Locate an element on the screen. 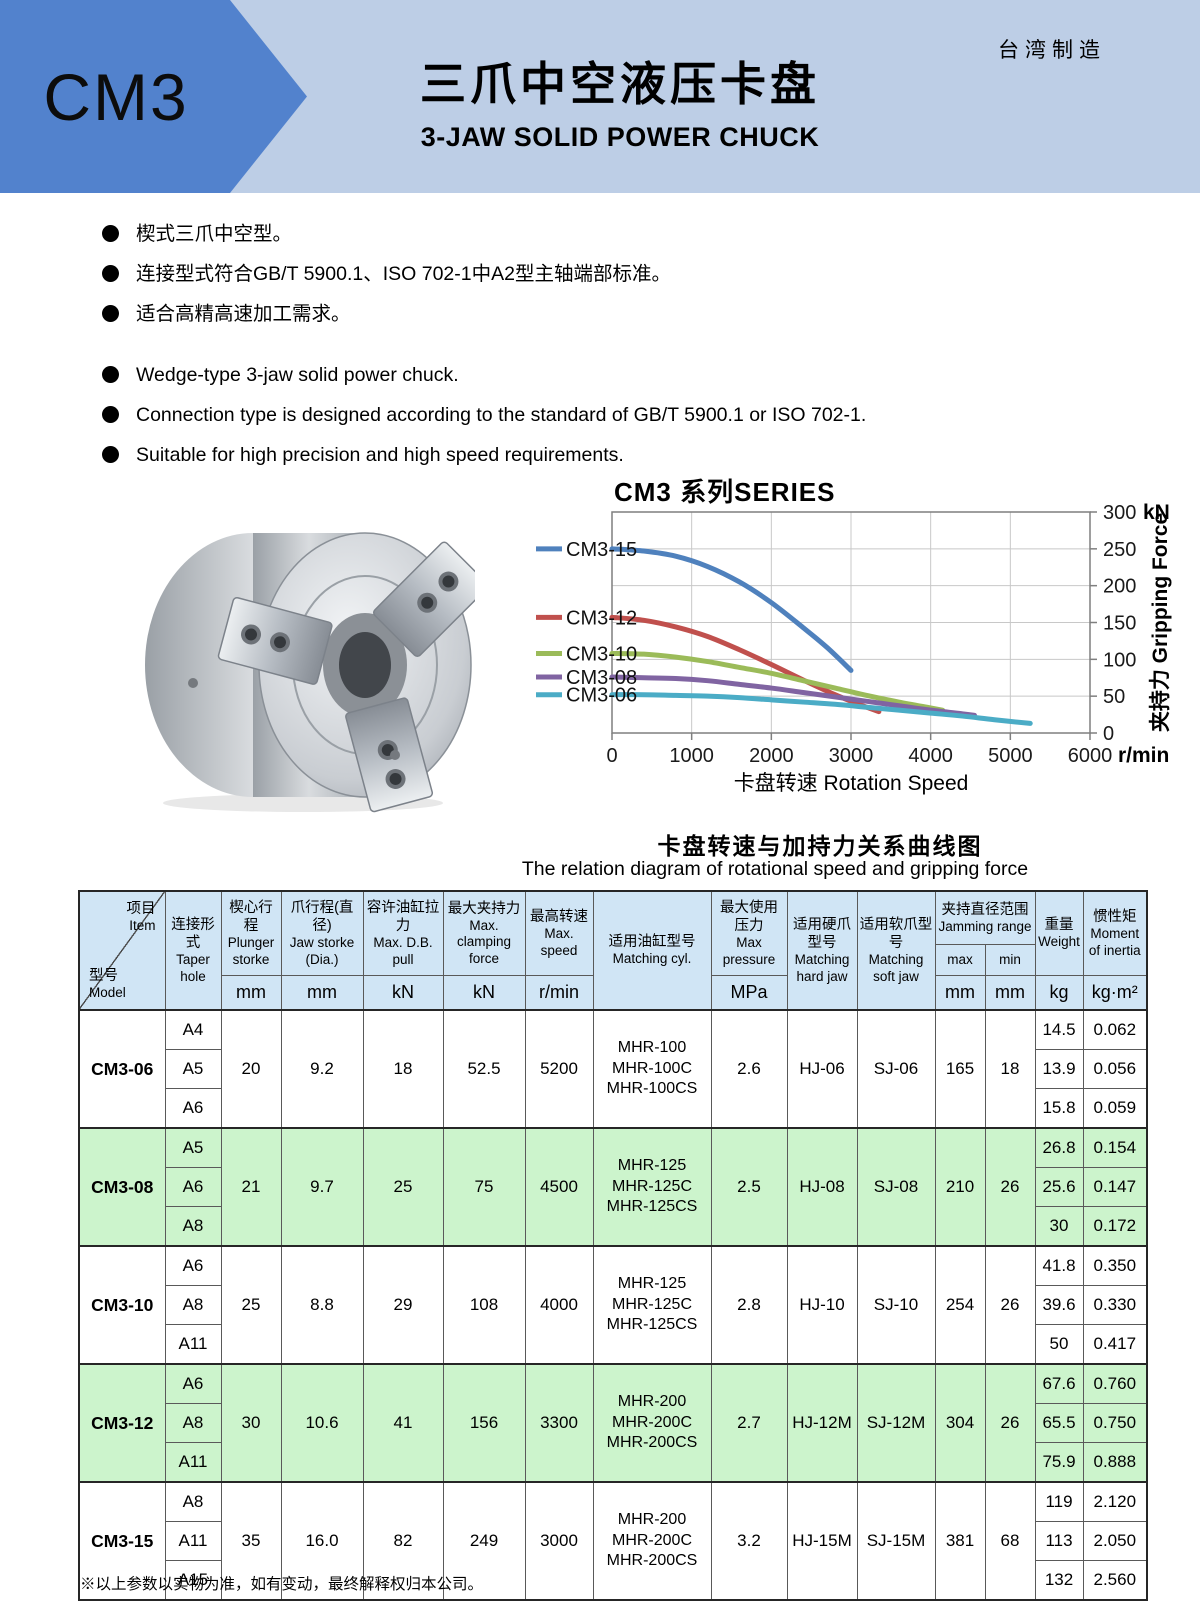 The height and width of the screenshot is (1618, 1200). cell-model: CM3-10 is located at coordinates (122, 1305).